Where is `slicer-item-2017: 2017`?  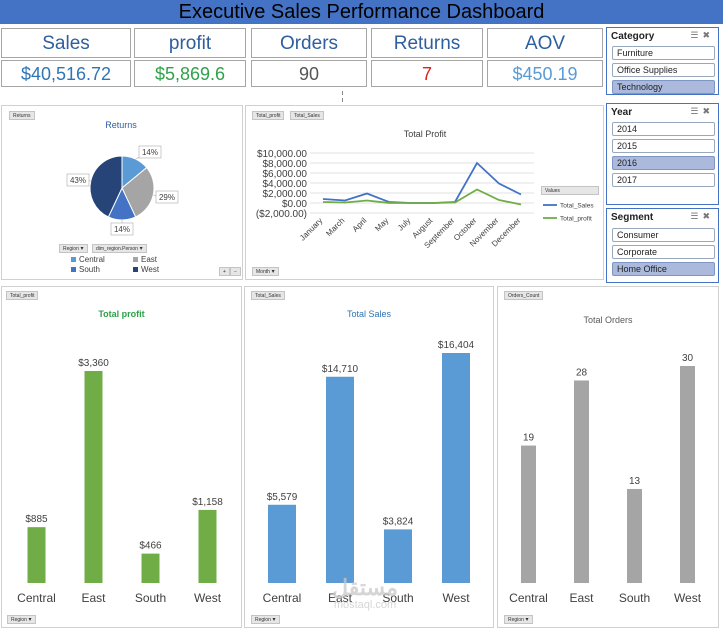 slicer-item-2017: 2017 is located at coordinates (663, 180).